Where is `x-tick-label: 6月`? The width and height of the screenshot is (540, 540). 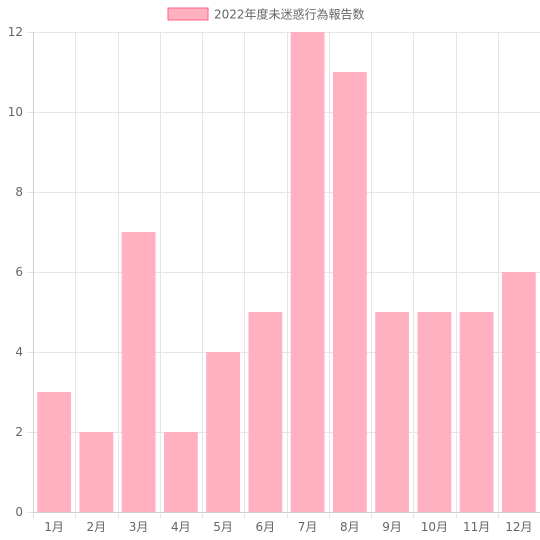
x-tick-label: 6月 is located at coordinates (266, 527).